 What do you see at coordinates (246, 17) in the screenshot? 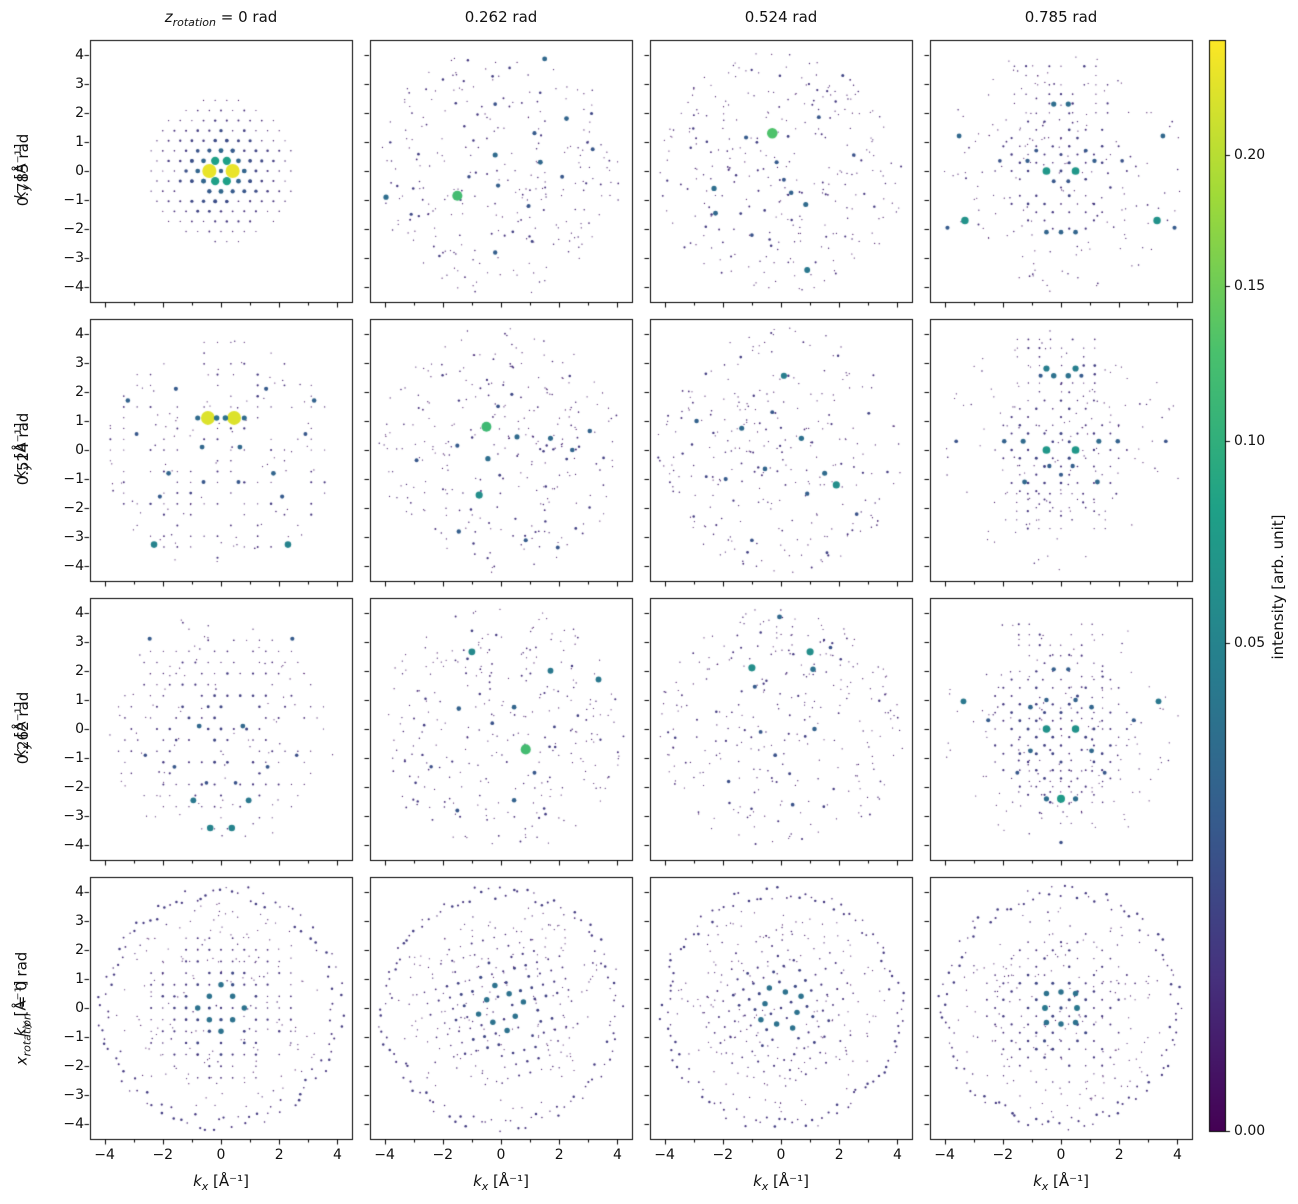
I see `label-text: = 0 rad` at bounding box center [246, 17].